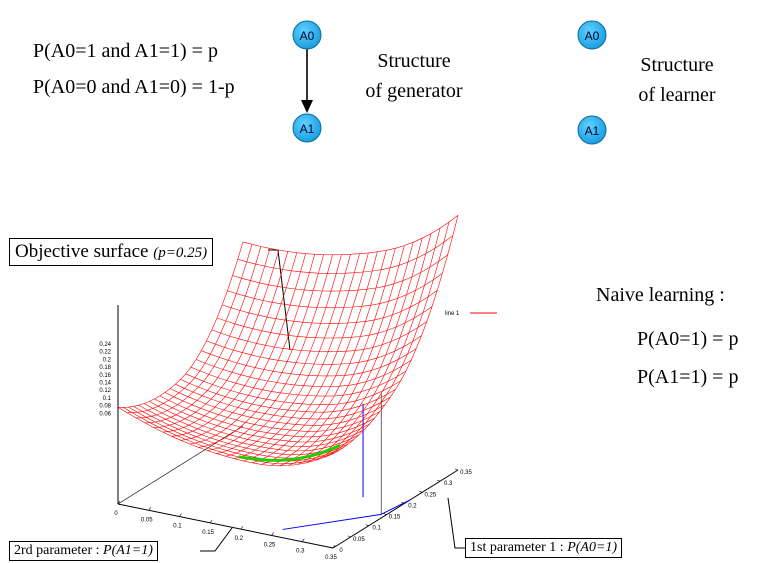 The width and height of the screenshot is (764, 563). I want to click on z-tick-label: 0.12, so click(105, 391).